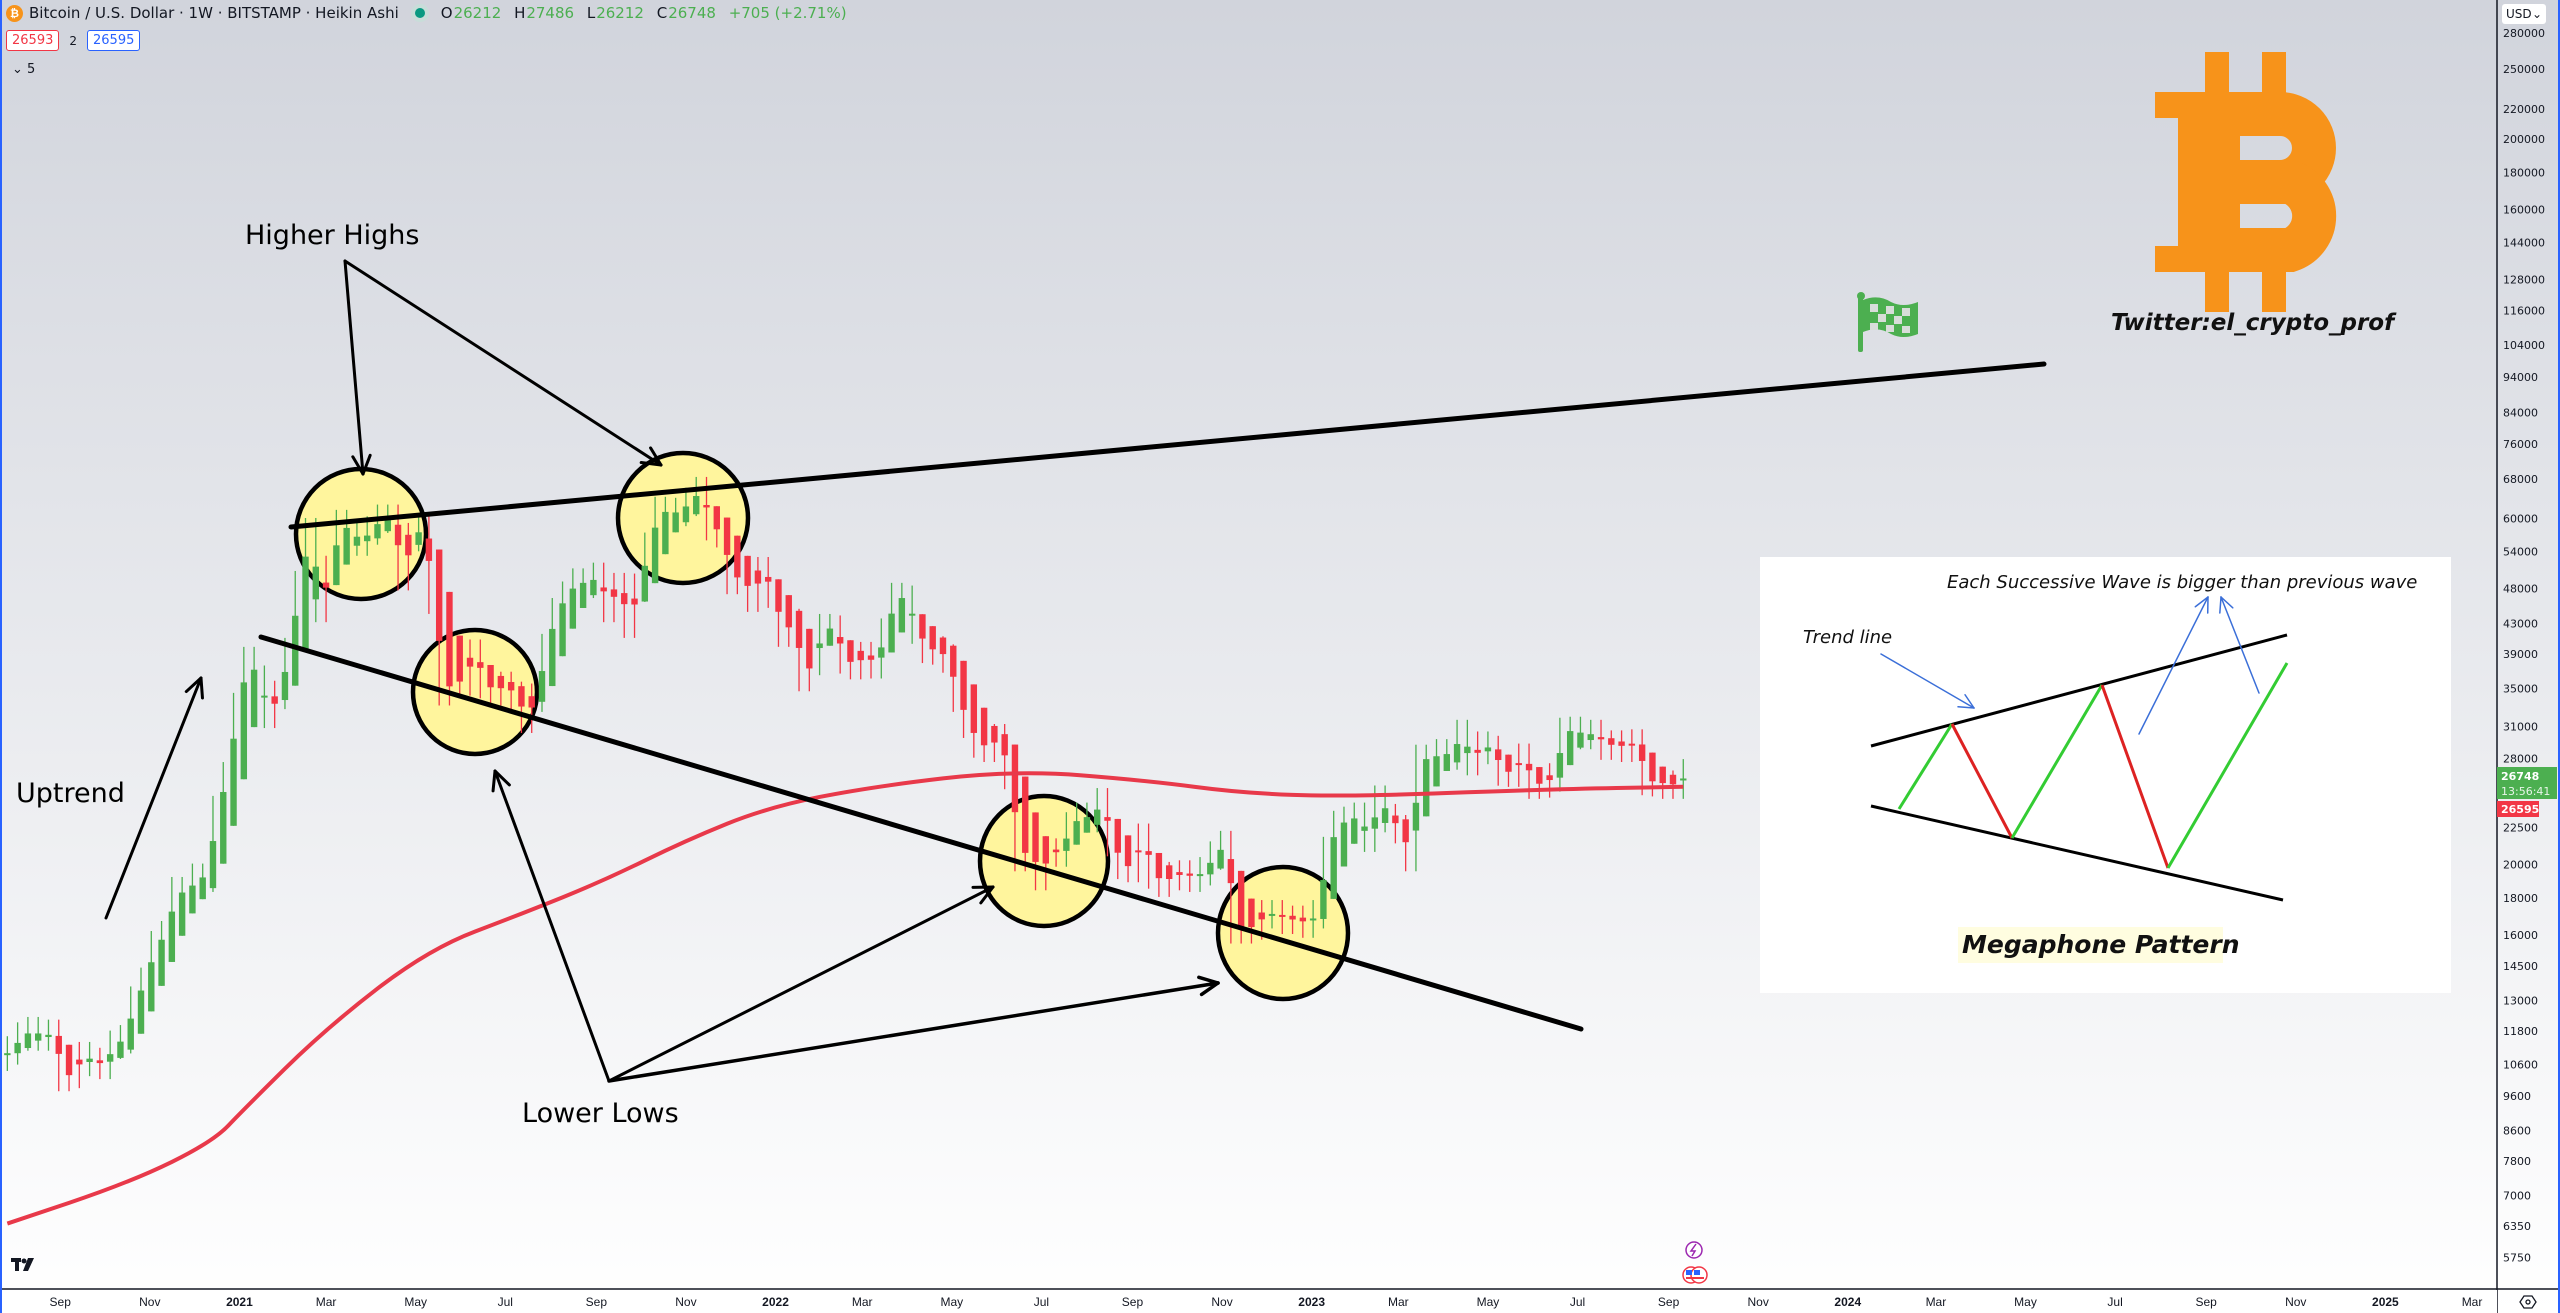 This screenshot has width=2560, height=1313. Describe the element at coordinates (2524, 14) in the screenshot. I see `currency-select: USD ⌄` at that location.